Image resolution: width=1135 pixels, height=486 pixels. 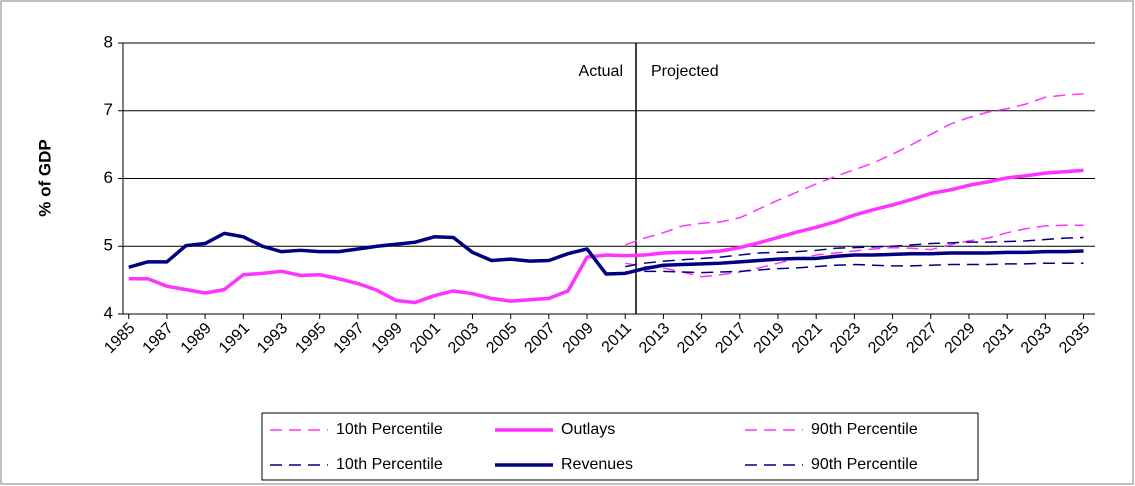 I want to click on y-axis-label: % of GDP, so click(x=44, y=177).